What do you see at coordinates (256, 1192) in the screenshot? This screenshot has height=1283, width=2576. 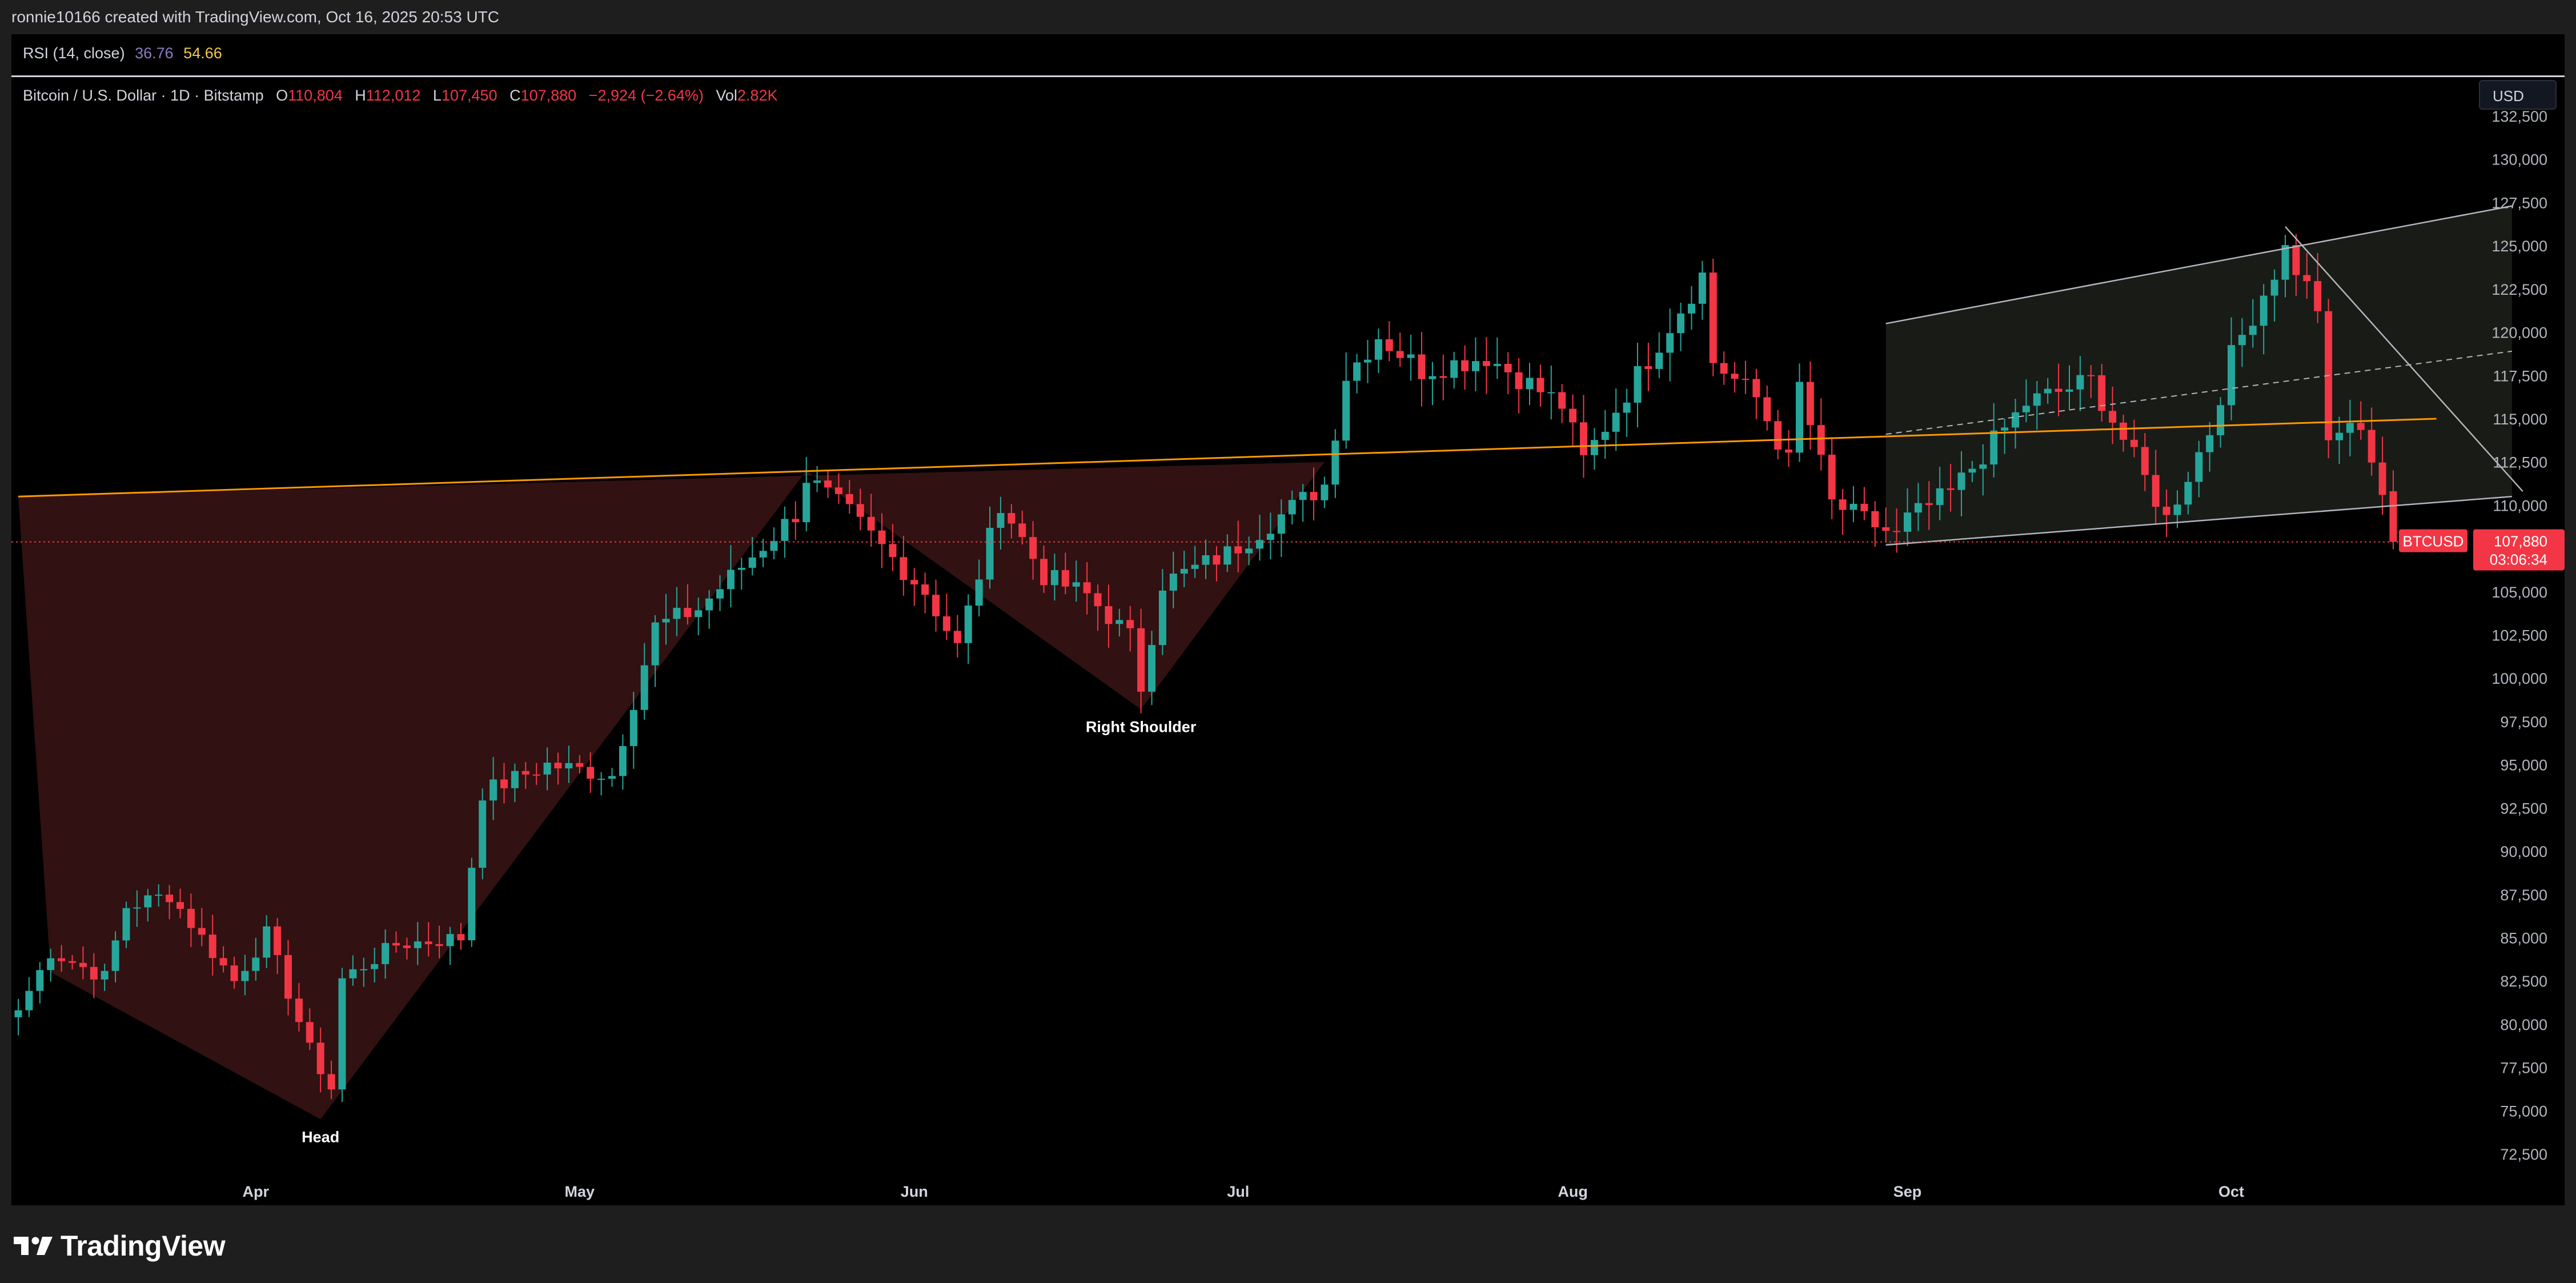 I see `x-tick-label: Apr` at bounding box center [256, 1192].